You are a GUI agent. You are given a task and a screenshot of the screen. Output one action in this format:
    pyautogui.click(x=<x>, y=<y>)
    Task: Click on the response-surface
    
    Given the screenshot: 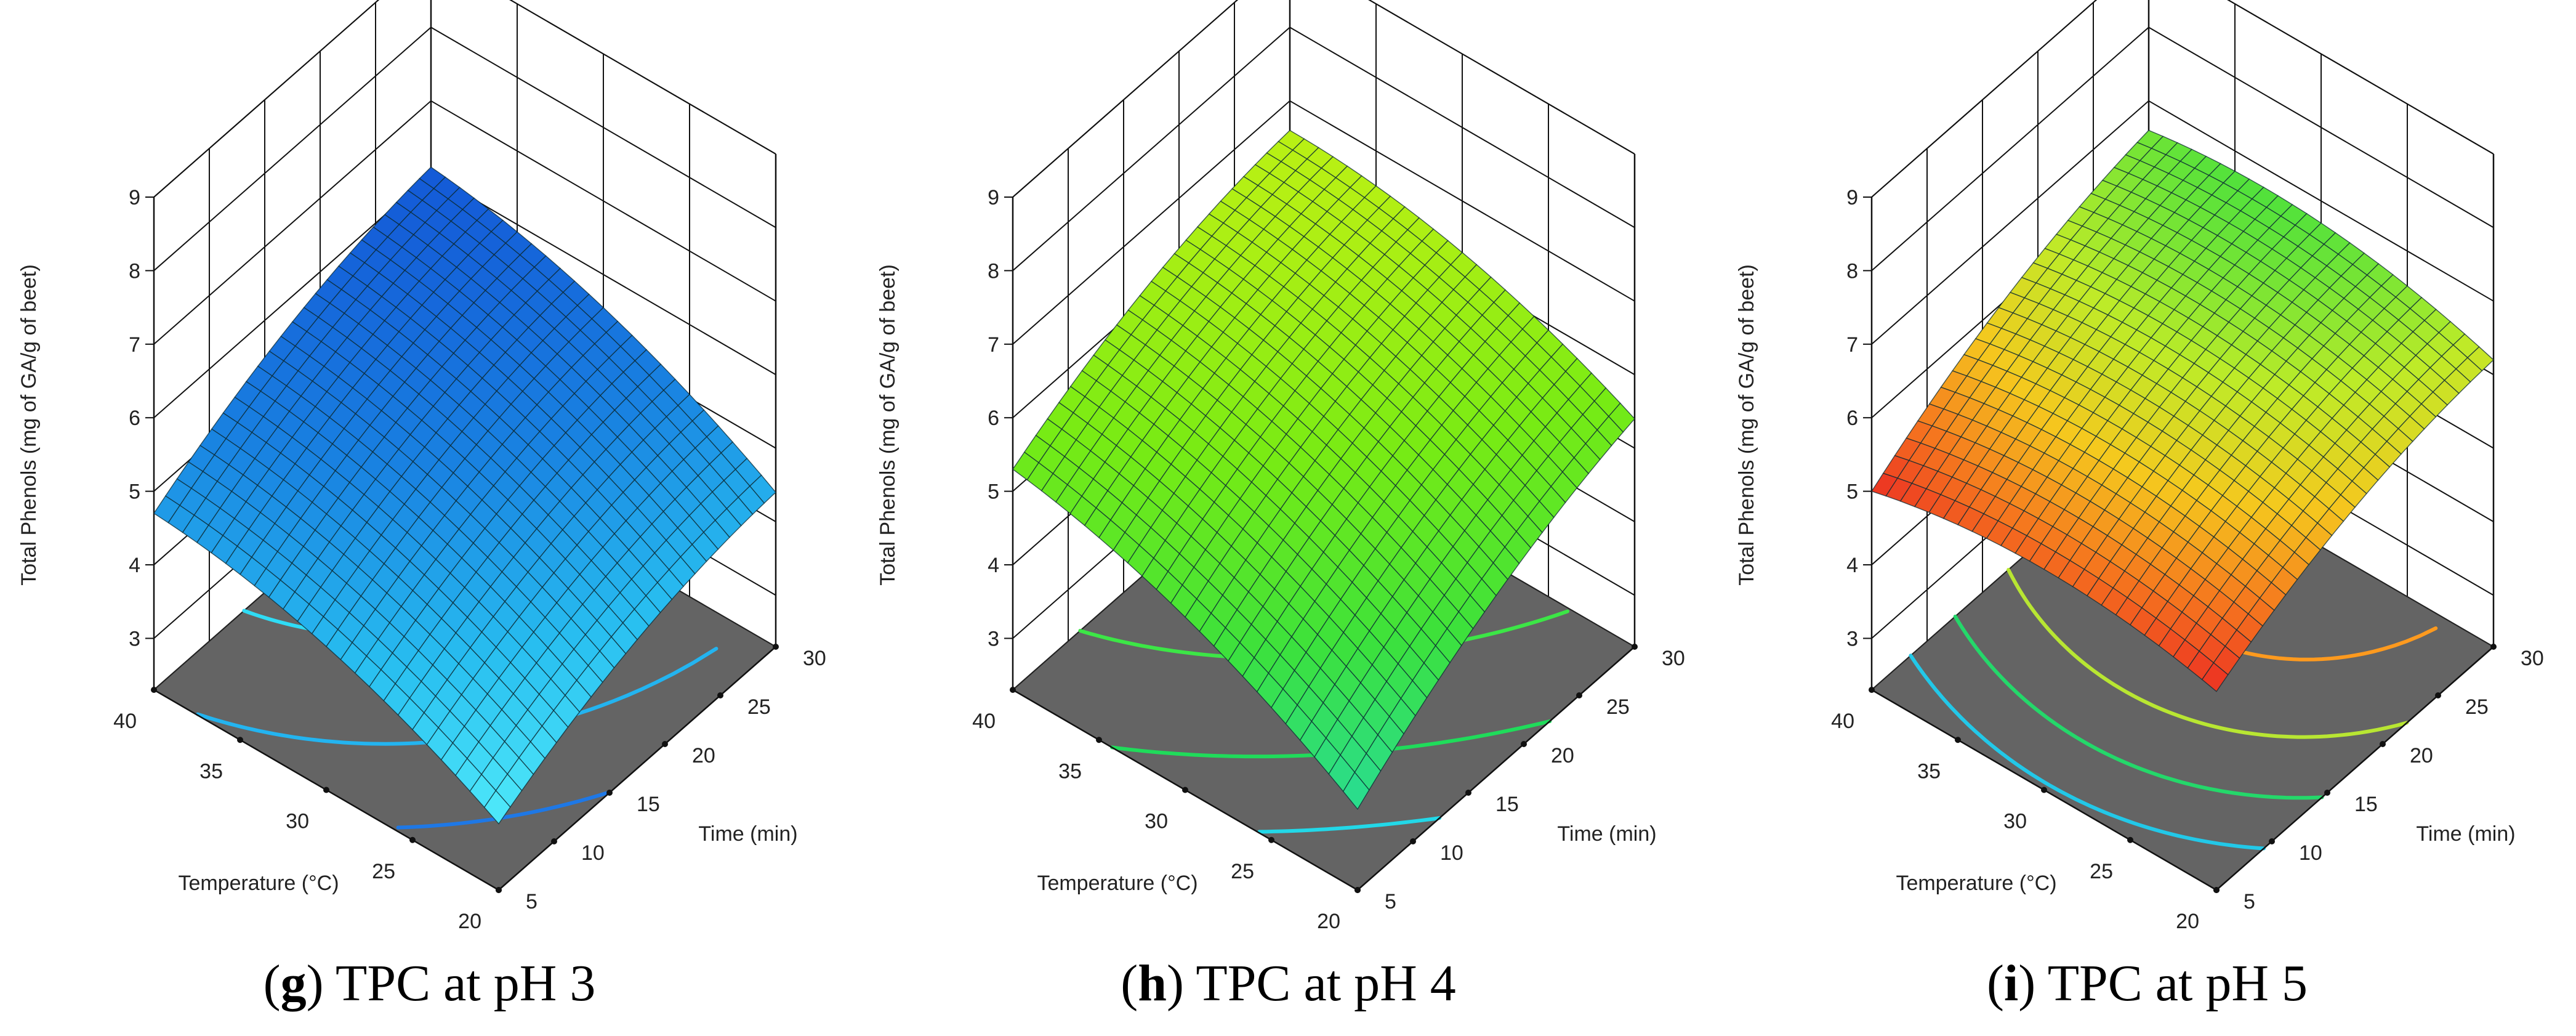 What is the action you would take?
    pyautogui.click(x=2182, y=410)
    